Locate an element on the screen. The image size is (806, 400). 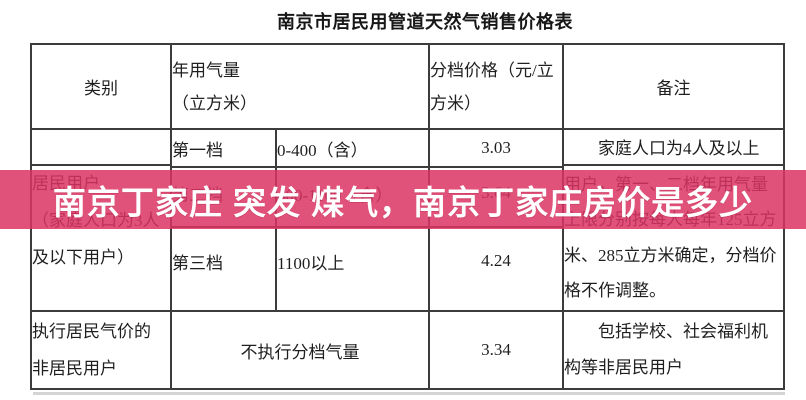
banner-headline: 南京丁家庄 突发 煤气，南京丁家庄房价是多少 is located at coordinates (403, 202).